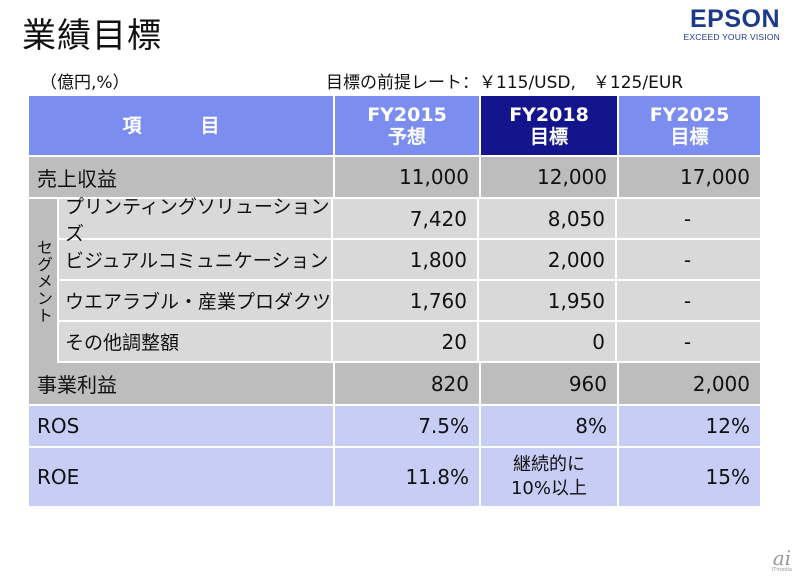 The image size is (800, 577). Describe the element at coordinates (182, 177) in the screenshot. I see `row-label: 売上収益` at that location.